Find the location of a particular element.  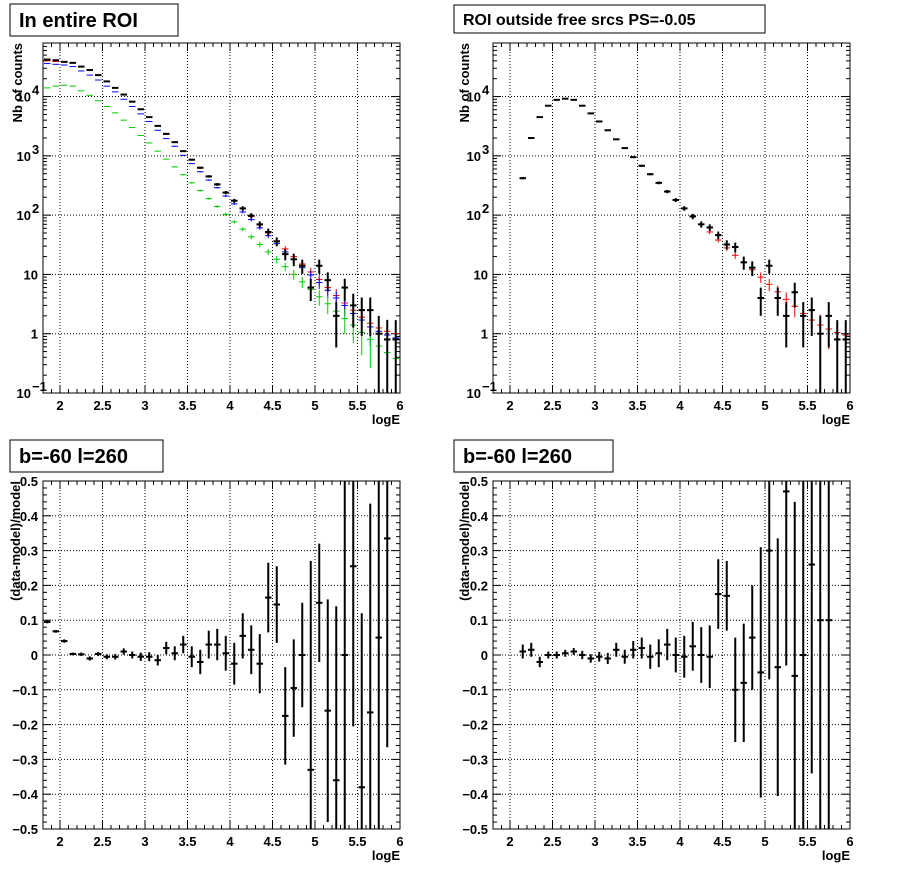

y-tick-label: −0.3 is located at coordinates (475, 759).